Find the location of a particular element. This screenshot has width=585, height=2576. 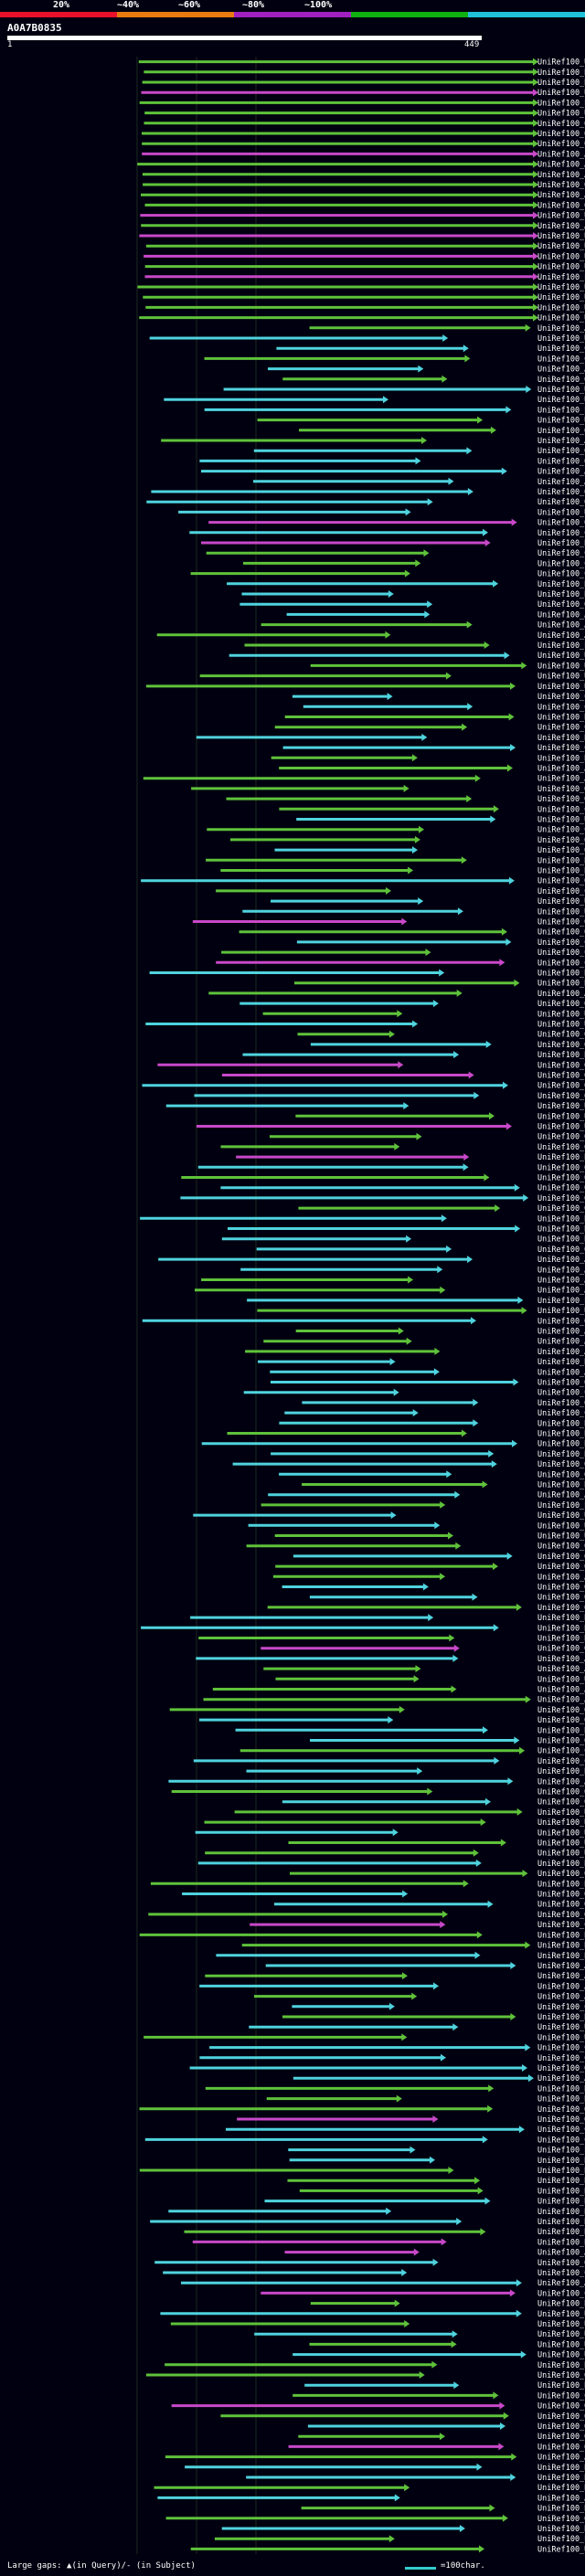

subject-label: UniRef100_B5DKH0 is located at coordinates (561, 1454).